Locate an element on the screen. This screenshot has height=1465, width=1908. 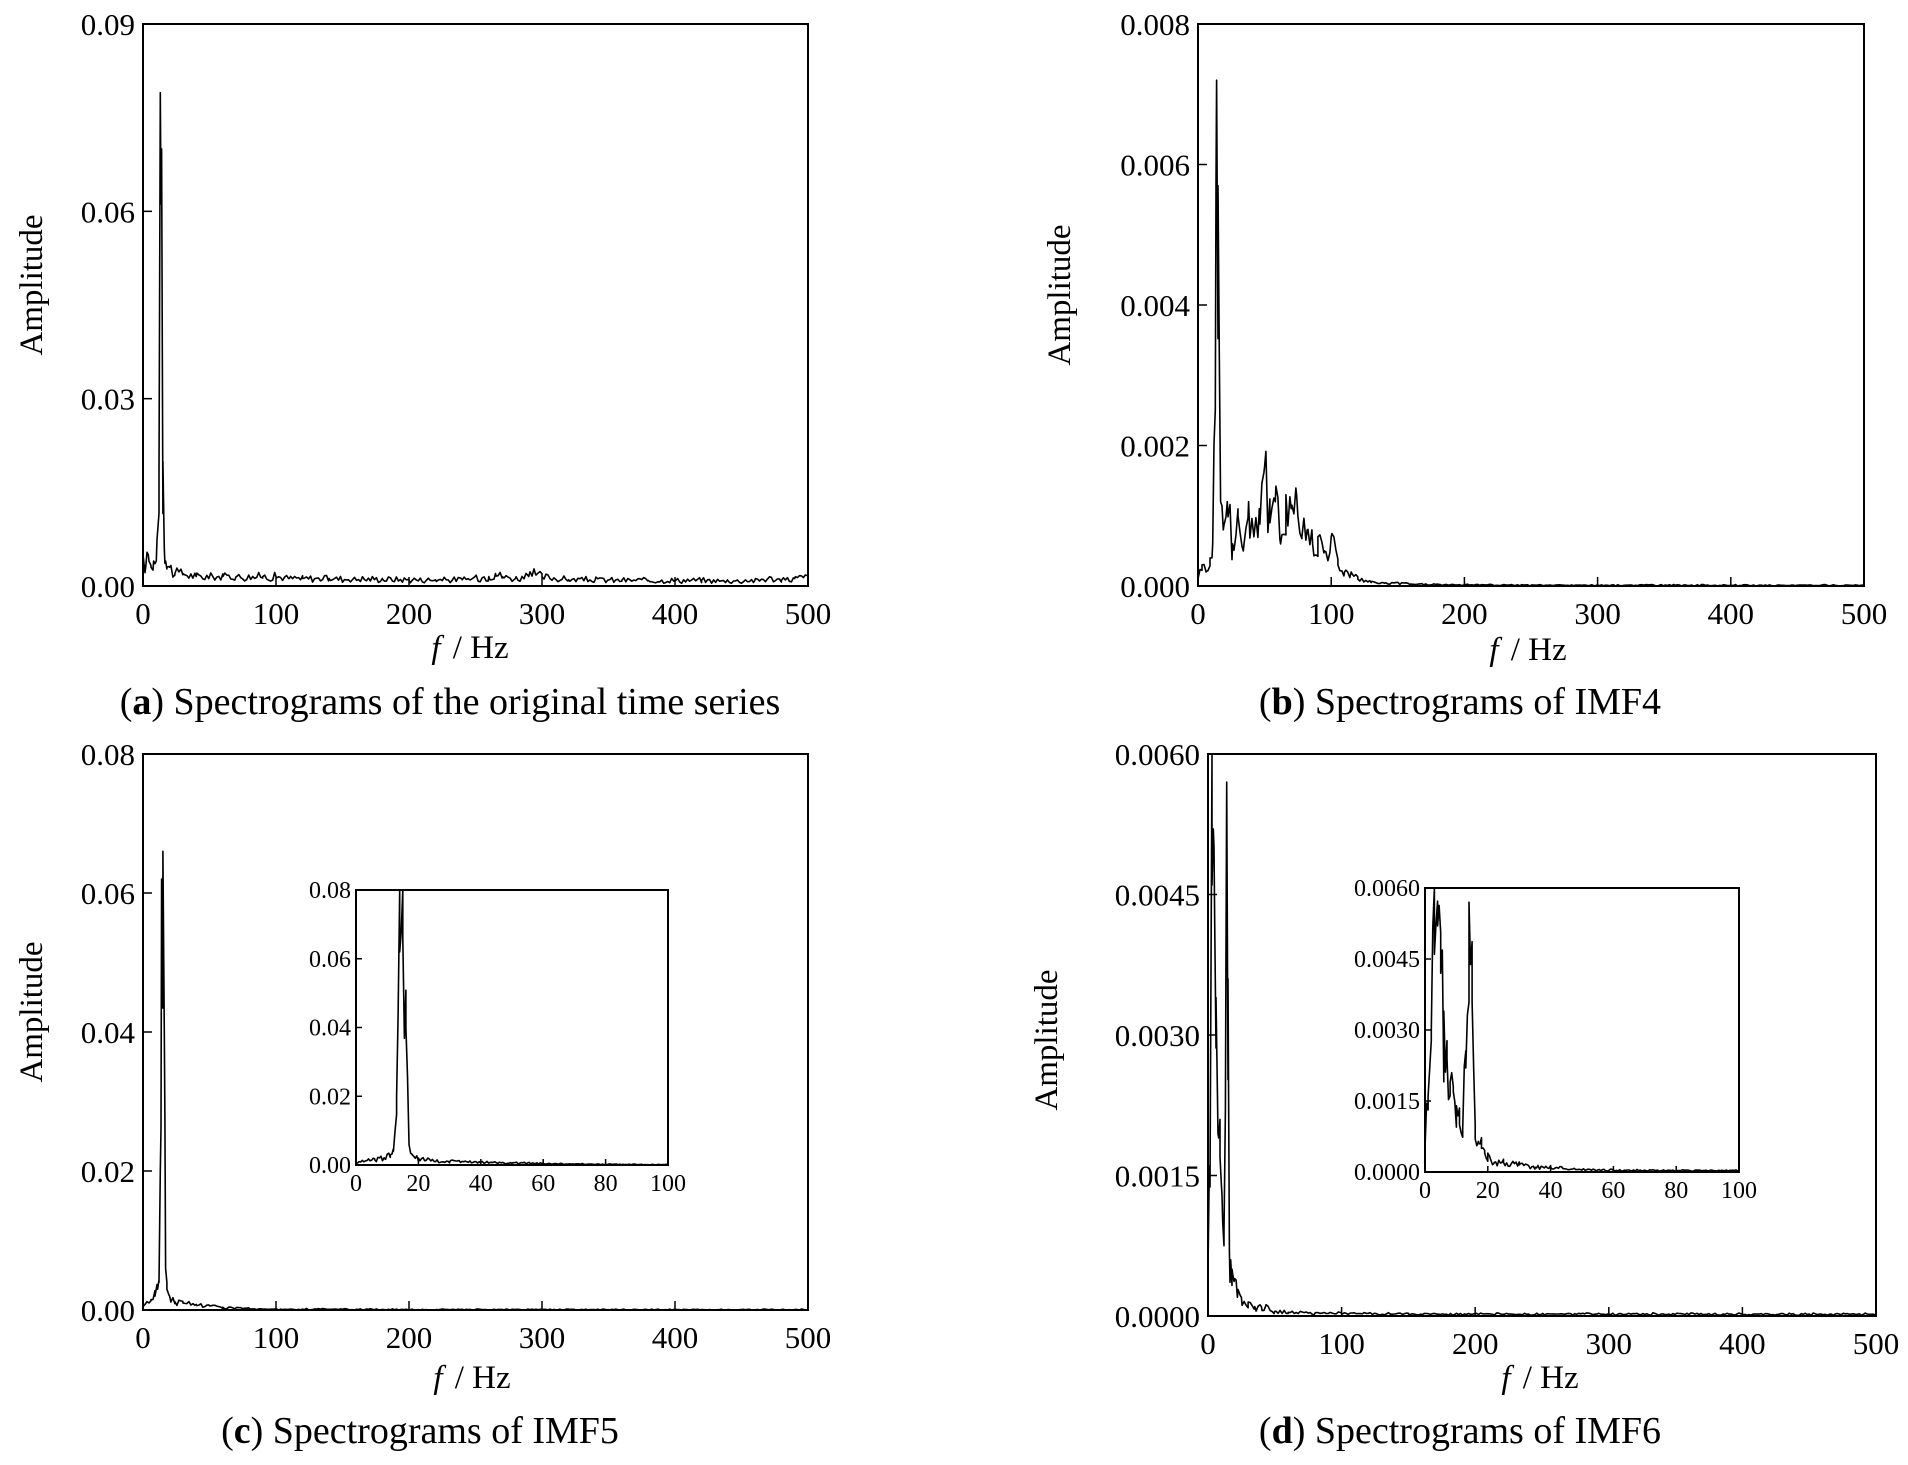
spectrum-line-a is located at coordinates (475, 338).